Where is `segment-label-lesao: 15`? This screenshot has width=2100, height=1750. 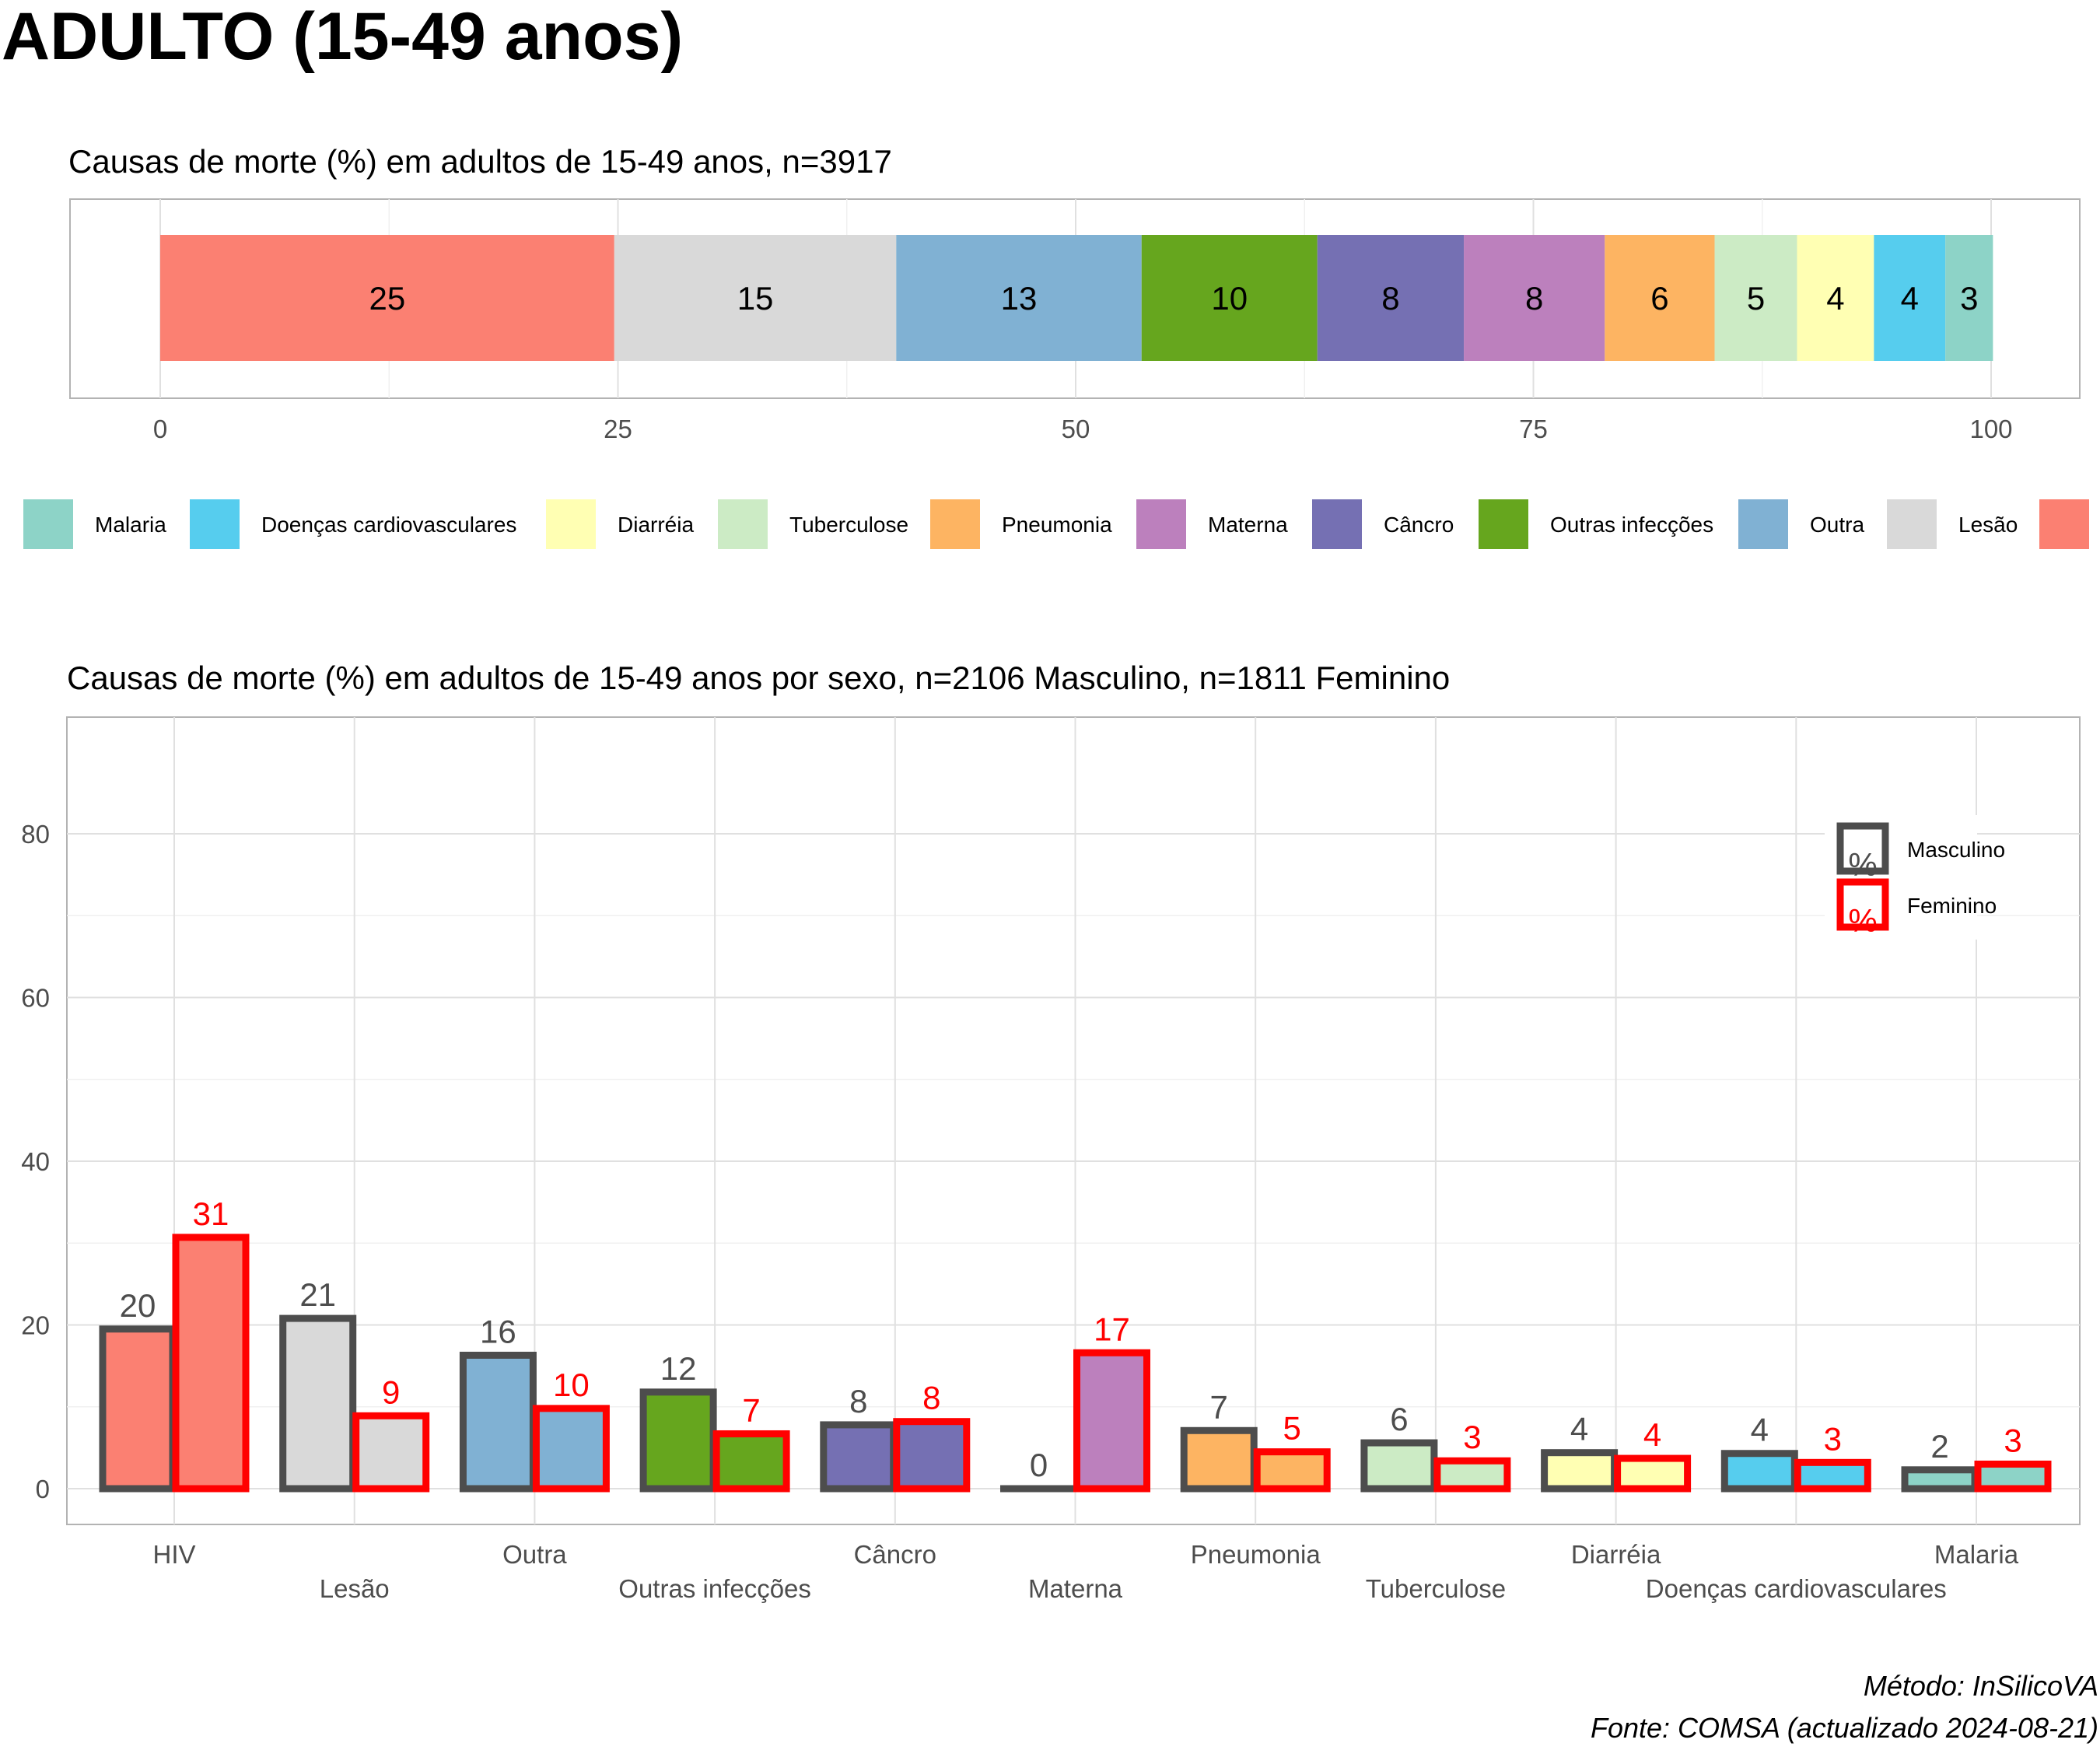 segment-label-lesao: 15 is located at coordinates (755, 299).